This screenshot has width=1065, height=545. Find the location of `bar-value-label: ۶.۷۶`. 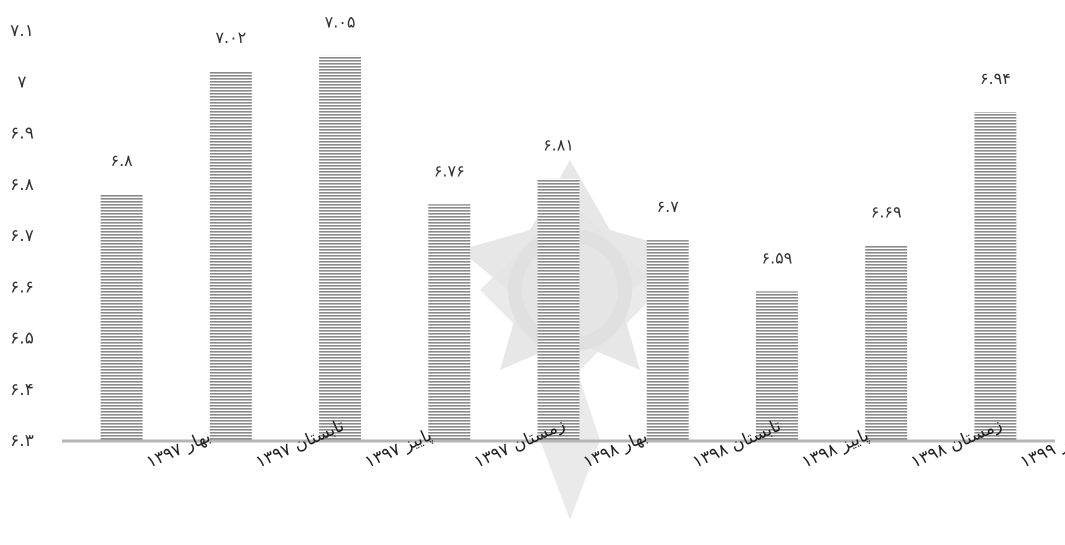

bar-value-label: ۶.۷۶ is located at coordinates (449, 170).